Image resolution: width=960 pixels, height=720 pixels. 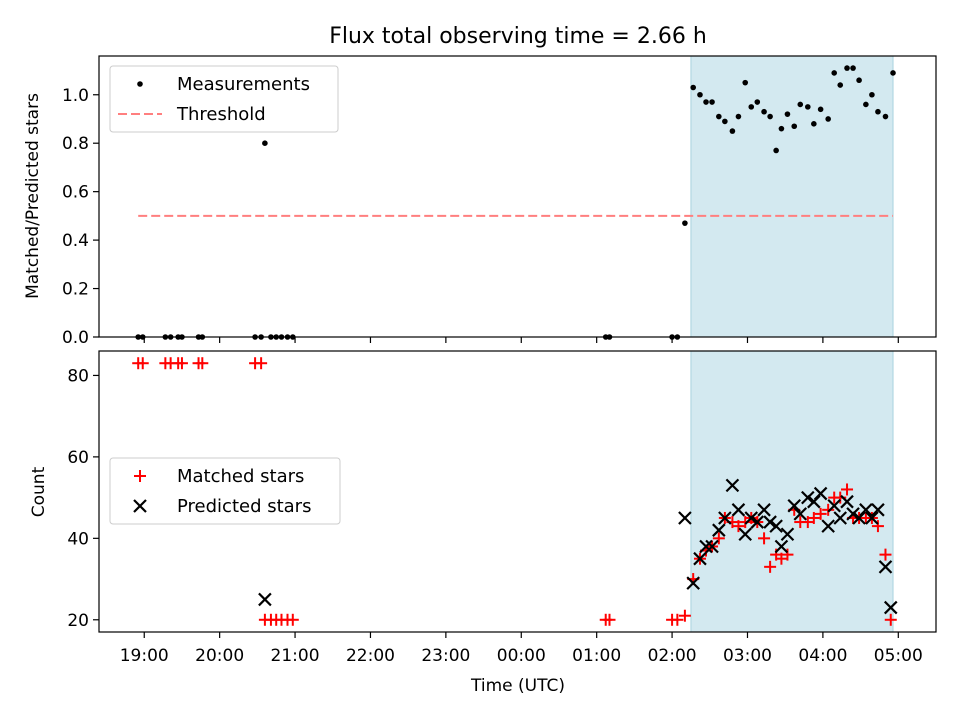 I want to click on legend-predicted-stars-marker, so click(x=140, y=506).